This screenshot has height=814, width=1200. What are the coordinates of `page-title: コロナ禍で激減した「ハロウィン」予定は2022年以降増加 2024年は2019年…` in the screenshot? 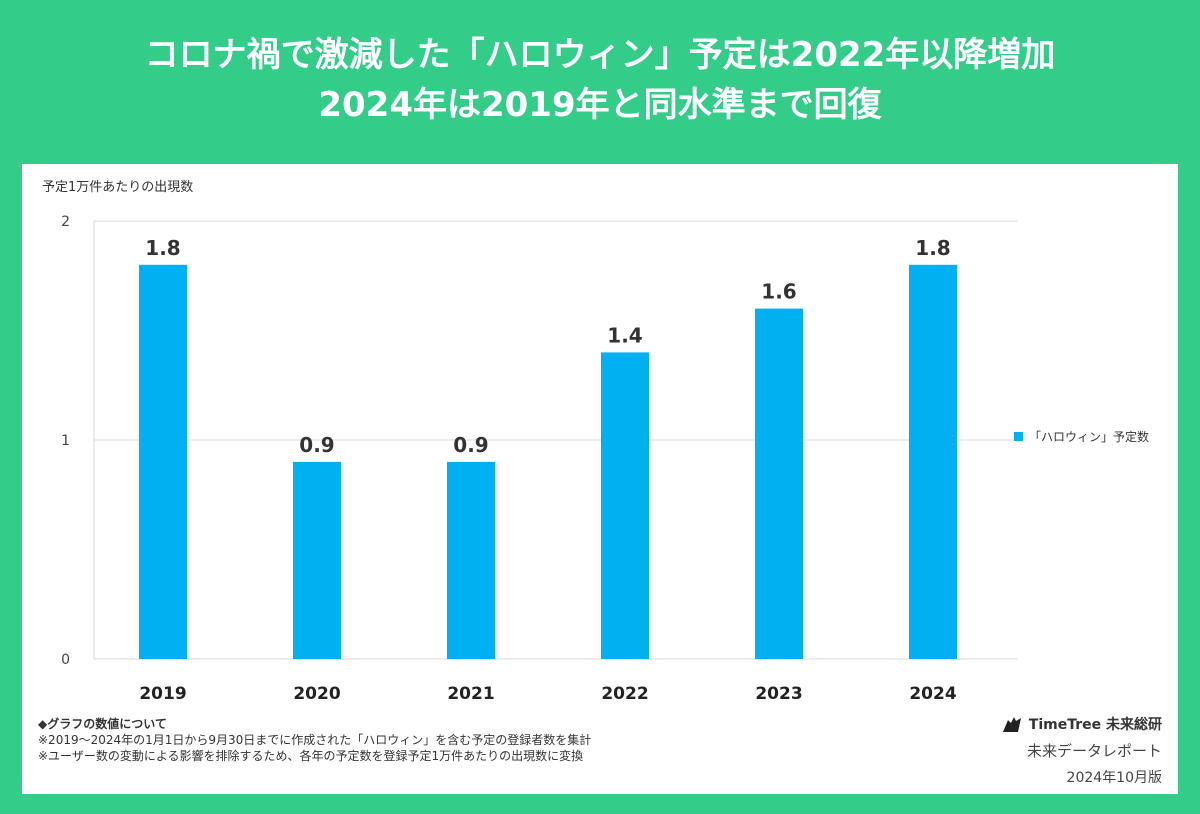 It's located at (600, 80).